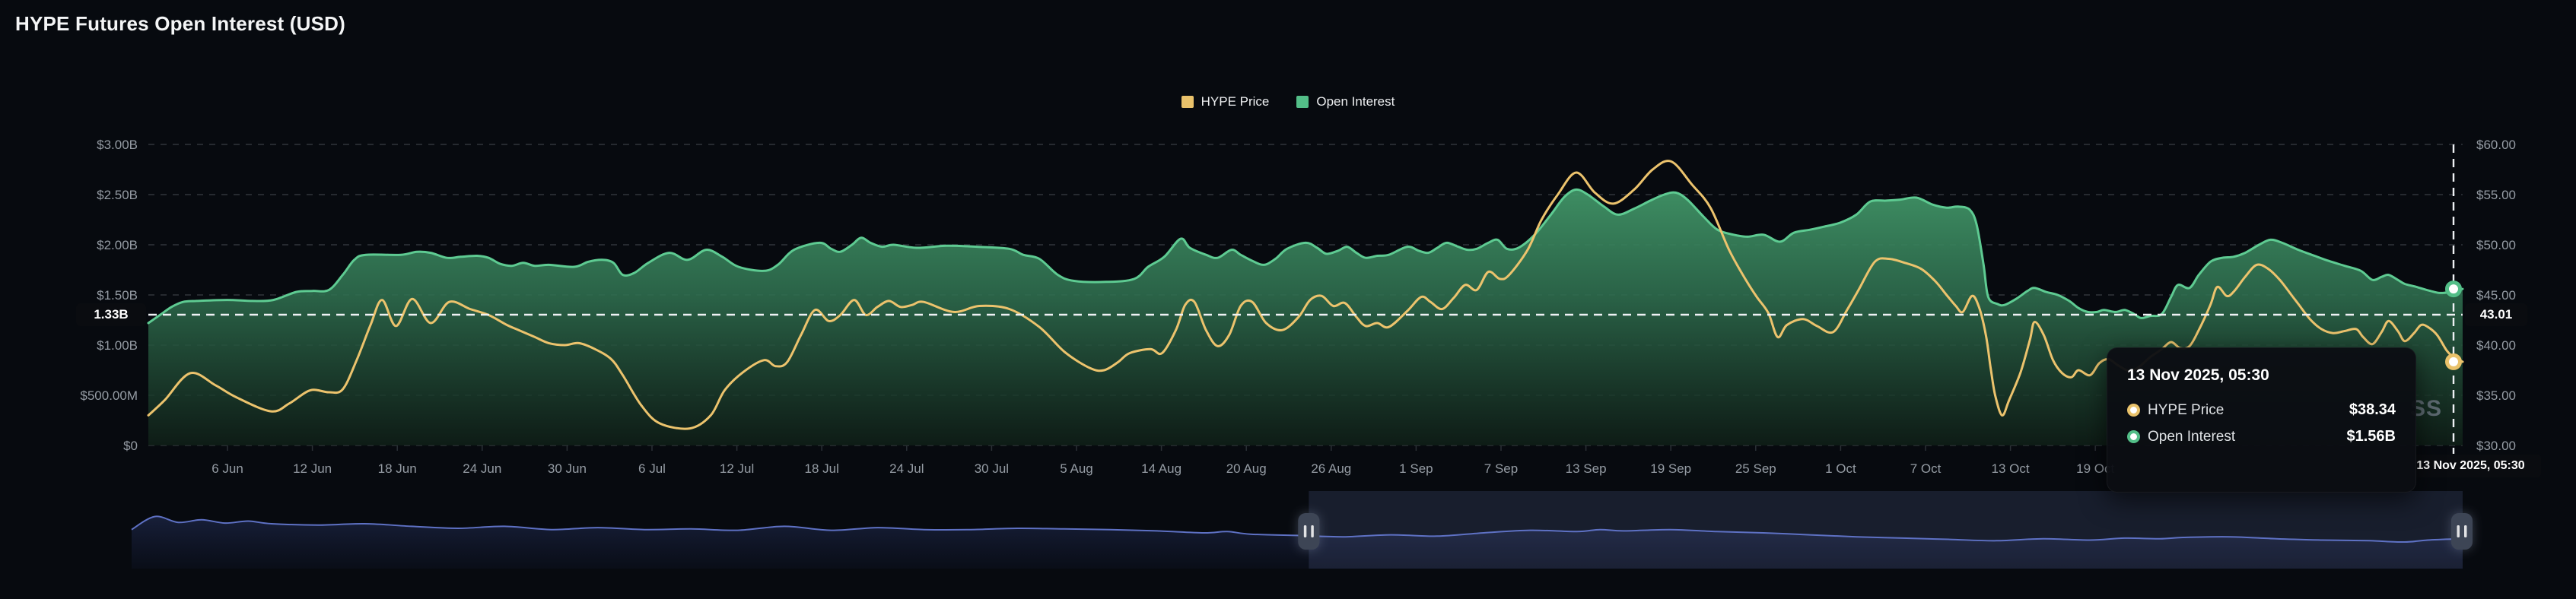 The height and width of the screenshot is (599, 2576). I want to click on x-axis-tick: 13 Oct, so click(2011, 469).